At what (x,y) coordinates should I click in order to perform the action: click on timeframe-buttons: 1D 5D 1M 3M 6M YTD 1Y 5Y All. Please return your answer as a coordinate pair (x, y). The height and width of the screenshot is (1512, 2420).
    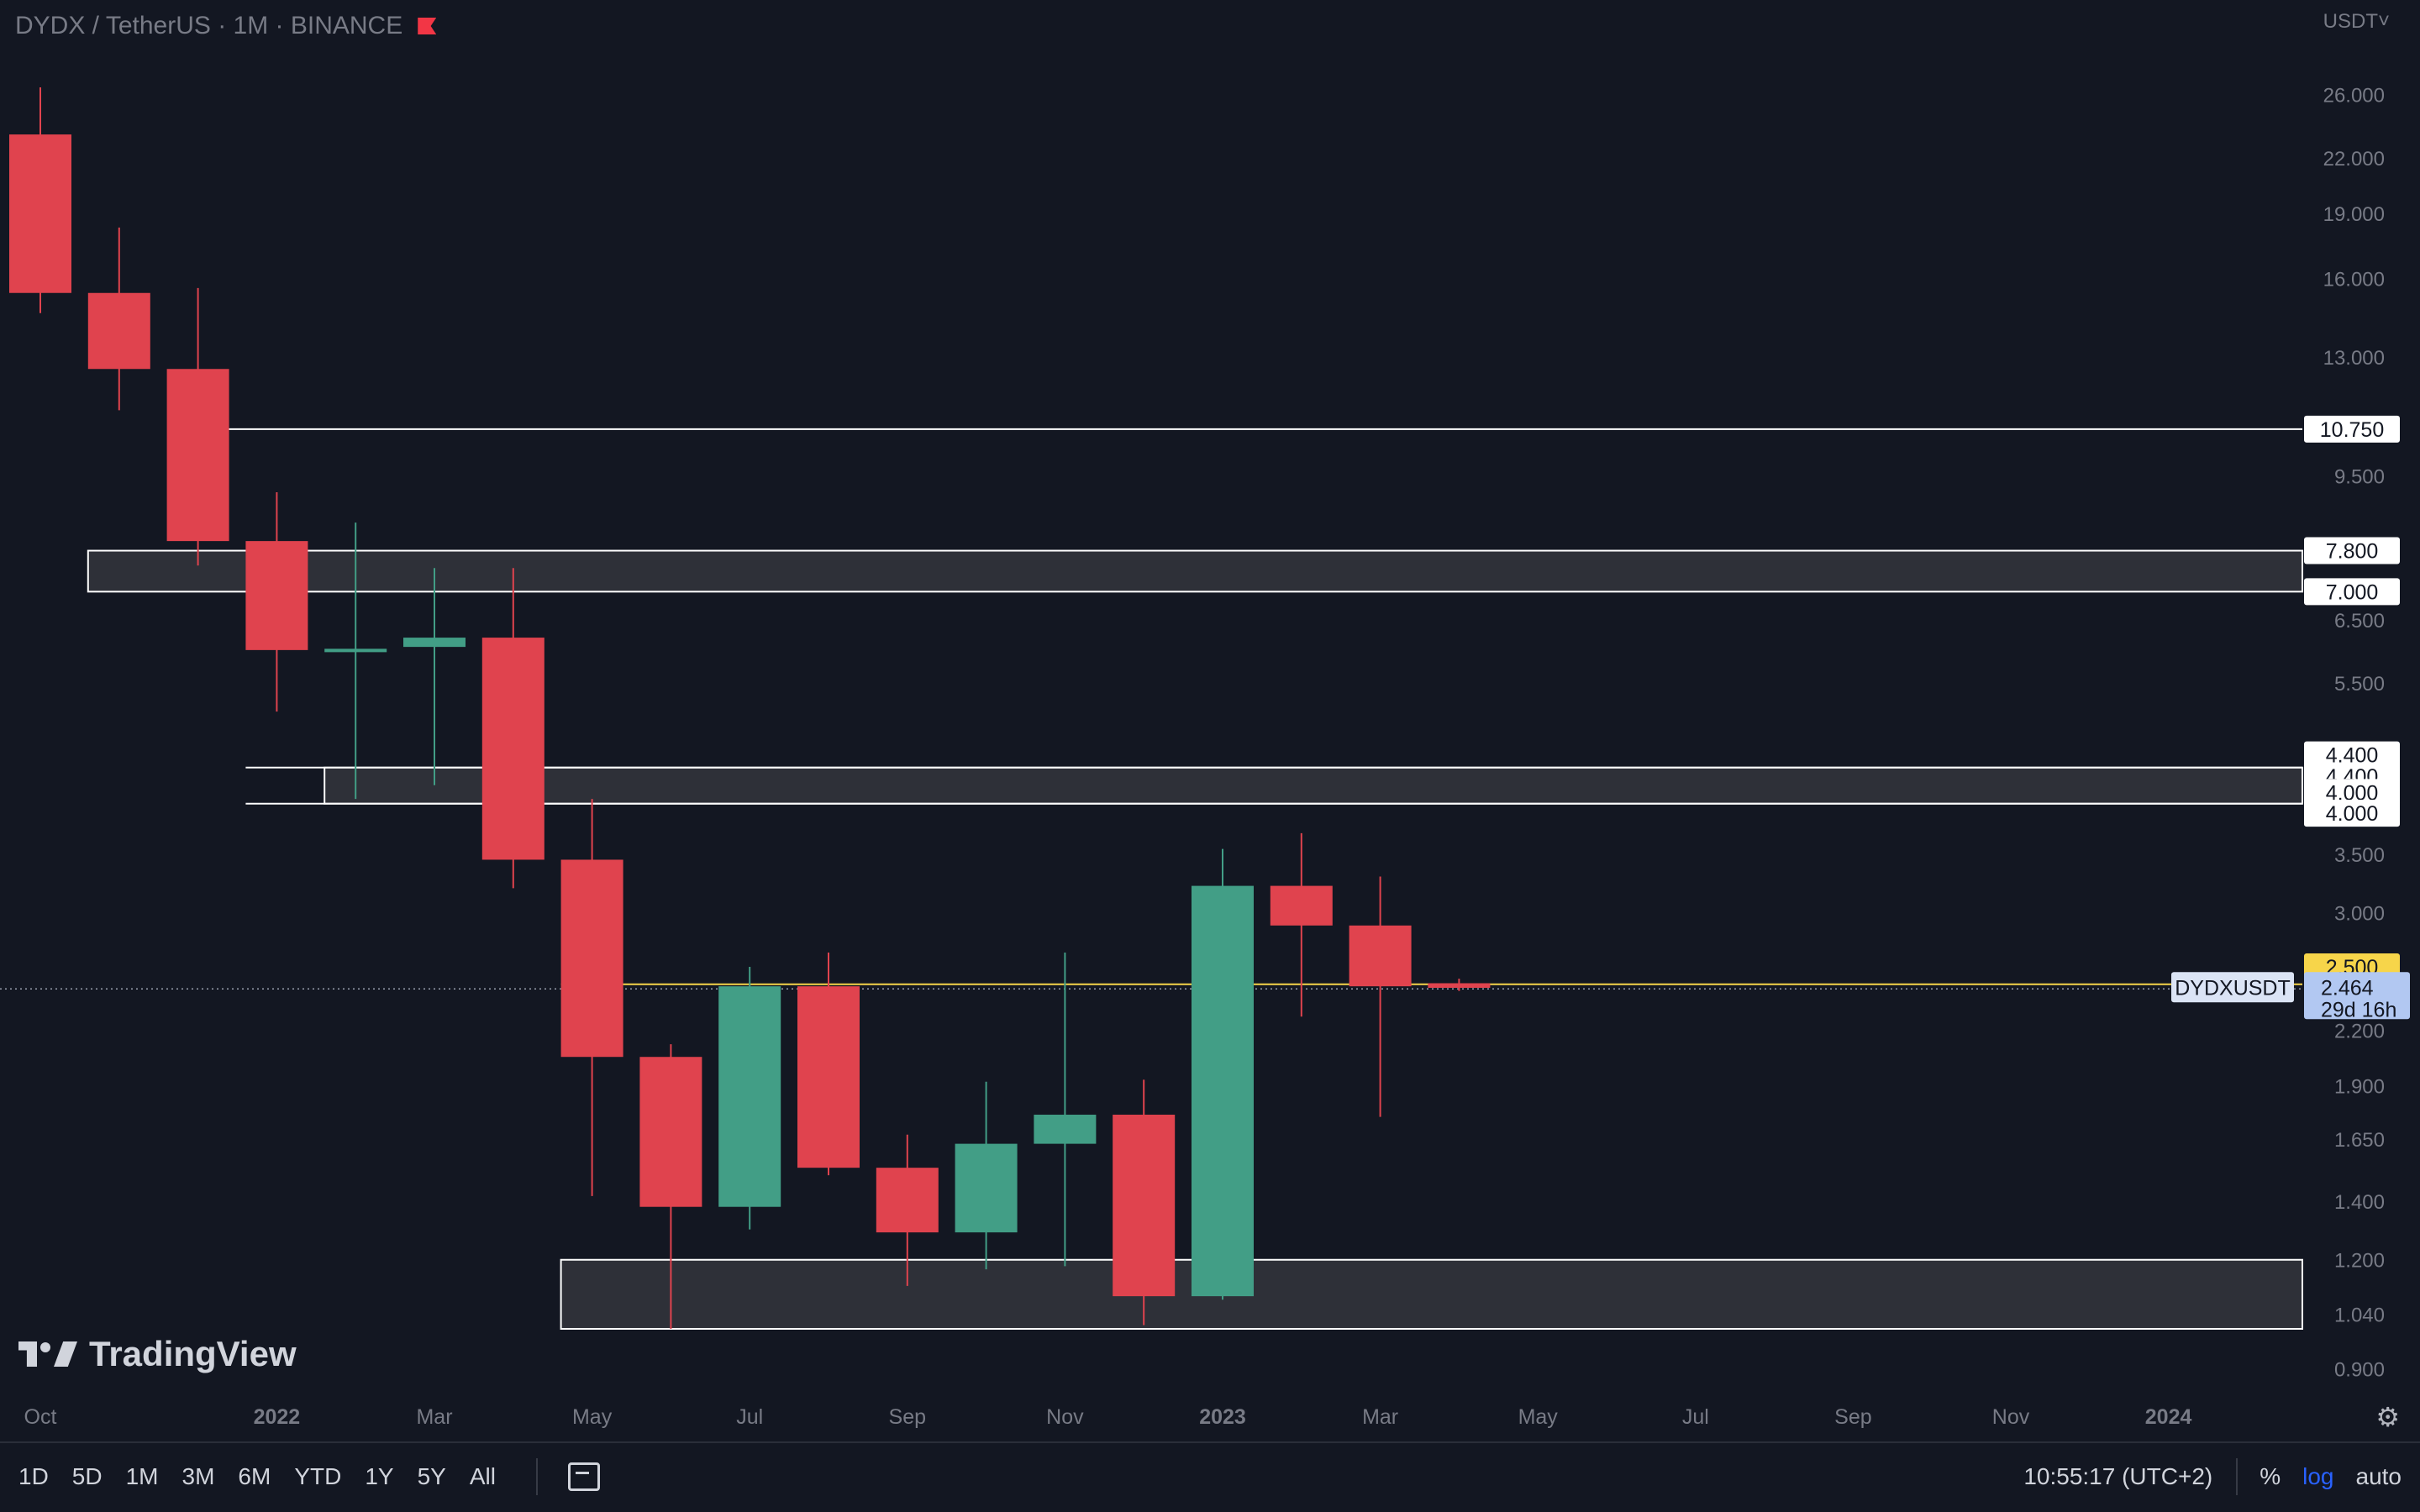
    Looking at the image, I should click on (268, 1476).